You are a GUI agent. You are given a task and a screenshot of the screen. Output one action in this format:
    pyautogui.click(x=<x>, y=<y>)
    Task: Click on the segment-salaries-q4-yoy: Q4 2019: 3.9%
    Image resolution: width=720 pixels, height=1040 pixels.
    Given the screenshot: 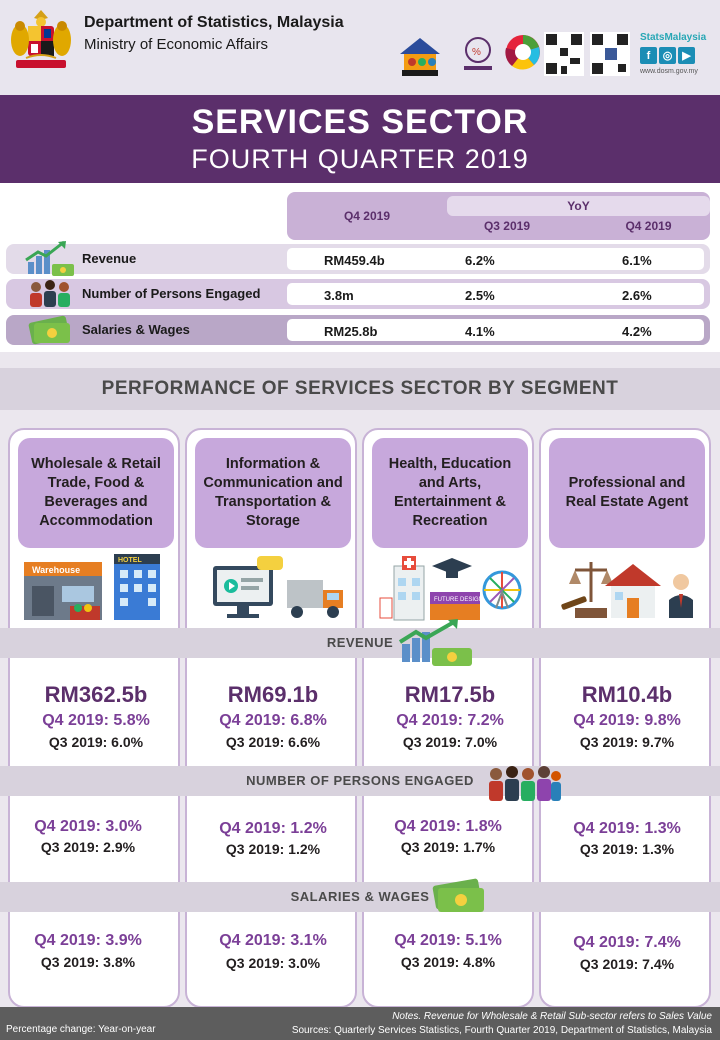 What is the action you would take?
    pyautogui.click(x=88, y=940)
    